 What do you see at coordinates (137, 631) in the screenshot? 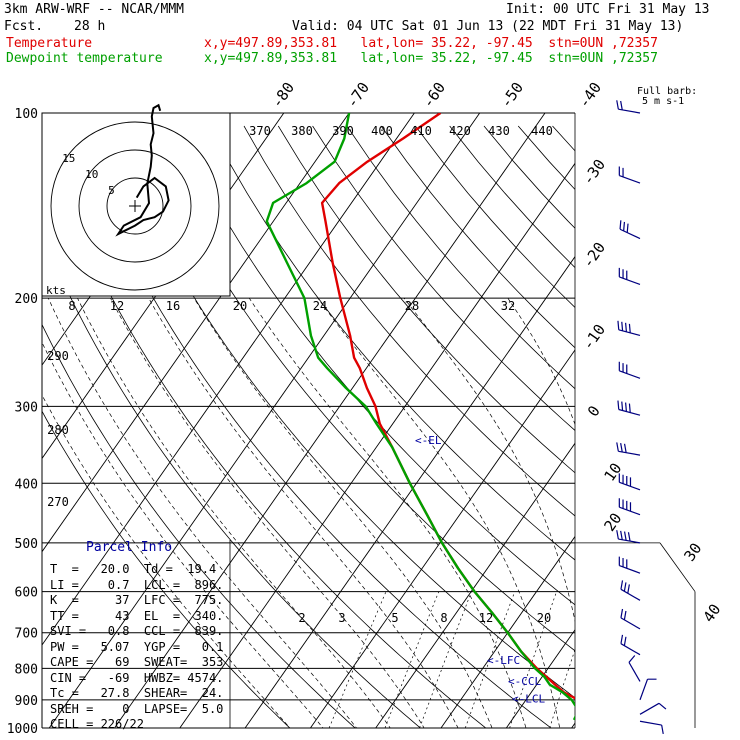
I see `parcel-row-svi: SVI = 0.8 CCL = 839.` at bounding box center [137, 631].